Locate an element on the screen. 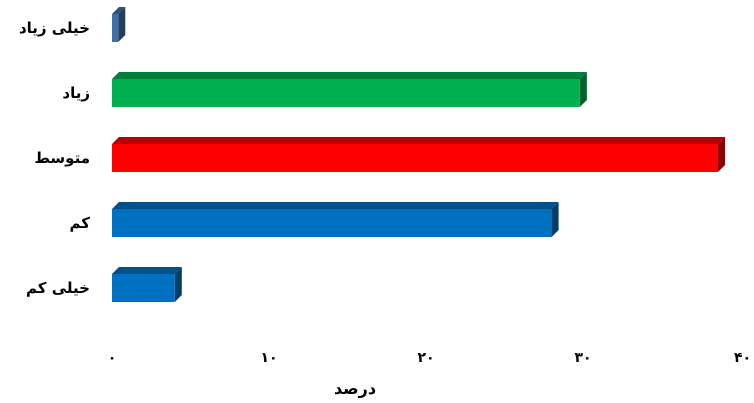 The height and width of the screenshot is (403, 754). x-tick-label: ۴۰ is located at coordinates (742, 358).